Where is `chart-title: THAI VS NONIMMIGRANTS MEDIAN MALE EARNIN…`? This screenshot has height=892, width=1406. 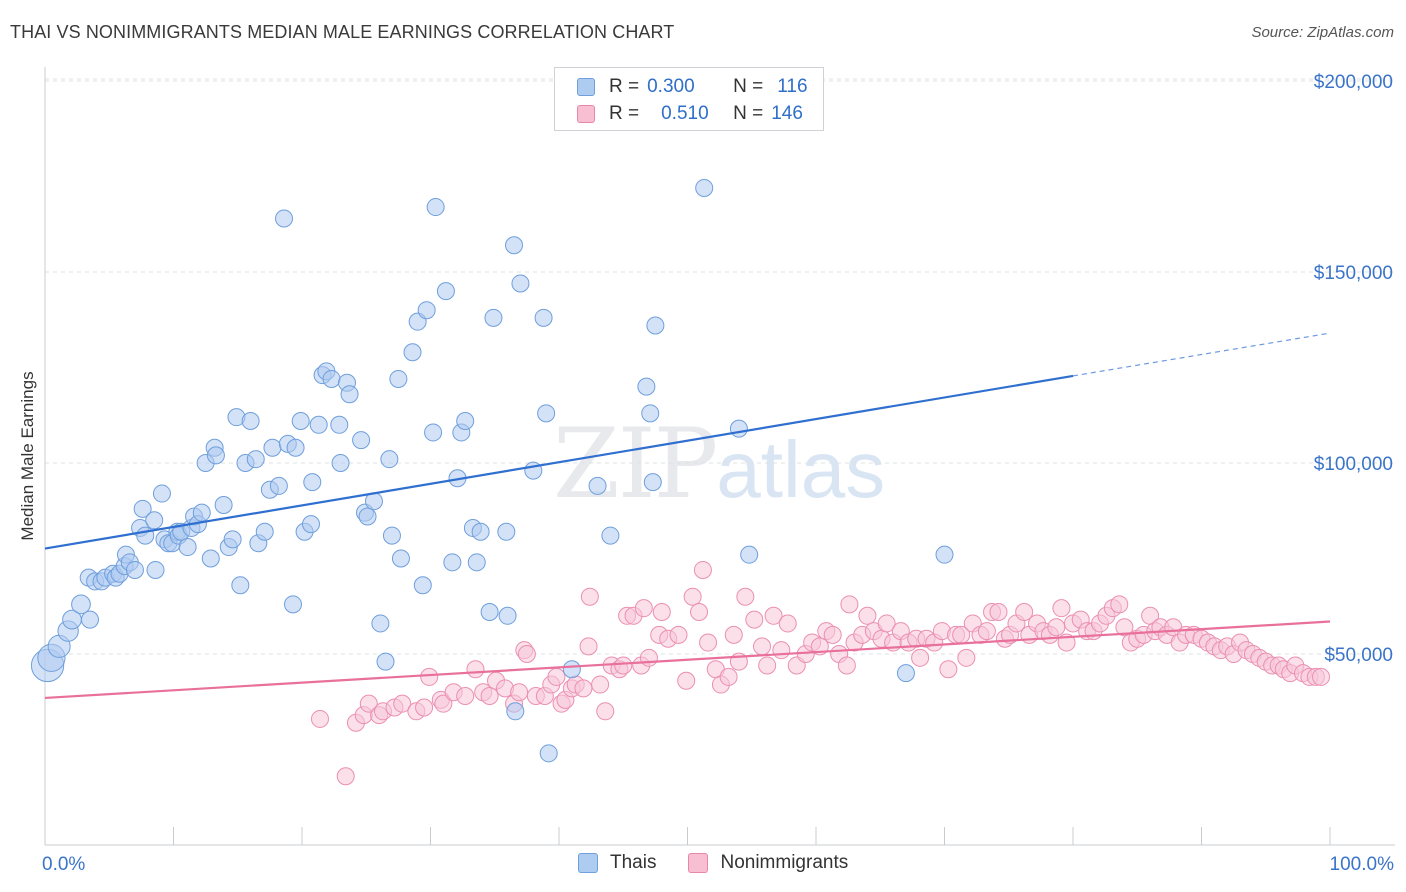
chart-title: THAI VS NONIMMIGRANTS MEDIAN MALE EARNIN… is located at coordinates (342, 32).